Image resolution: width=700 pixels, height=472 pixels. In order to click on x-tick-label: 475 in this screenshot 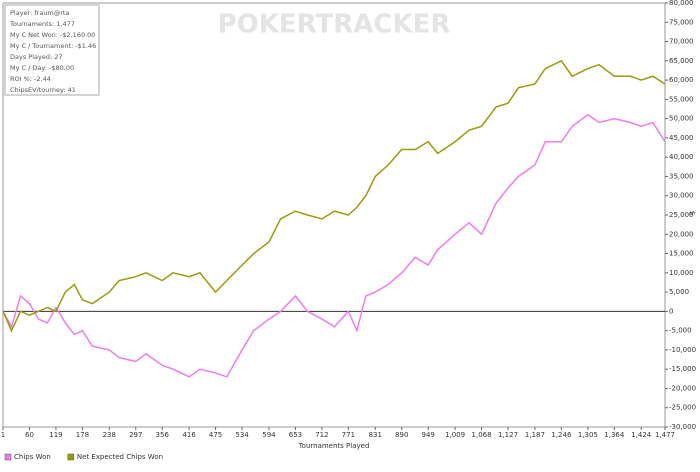, I will do `click(215, 435)`.